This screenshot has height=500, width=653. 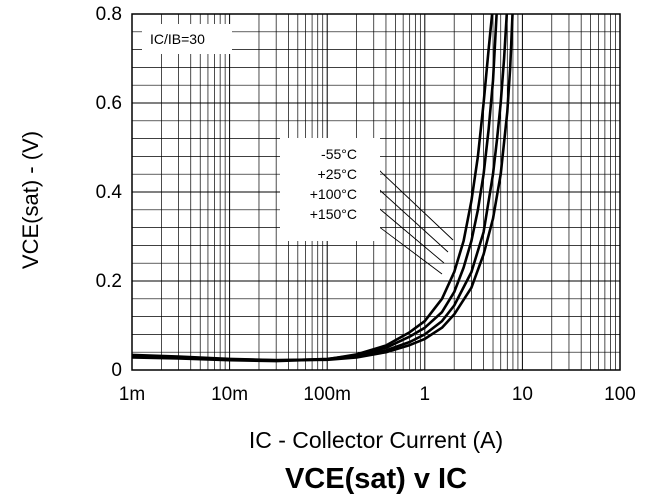 I want to click on chart-title-end: IC, so click(x=452, y=479).